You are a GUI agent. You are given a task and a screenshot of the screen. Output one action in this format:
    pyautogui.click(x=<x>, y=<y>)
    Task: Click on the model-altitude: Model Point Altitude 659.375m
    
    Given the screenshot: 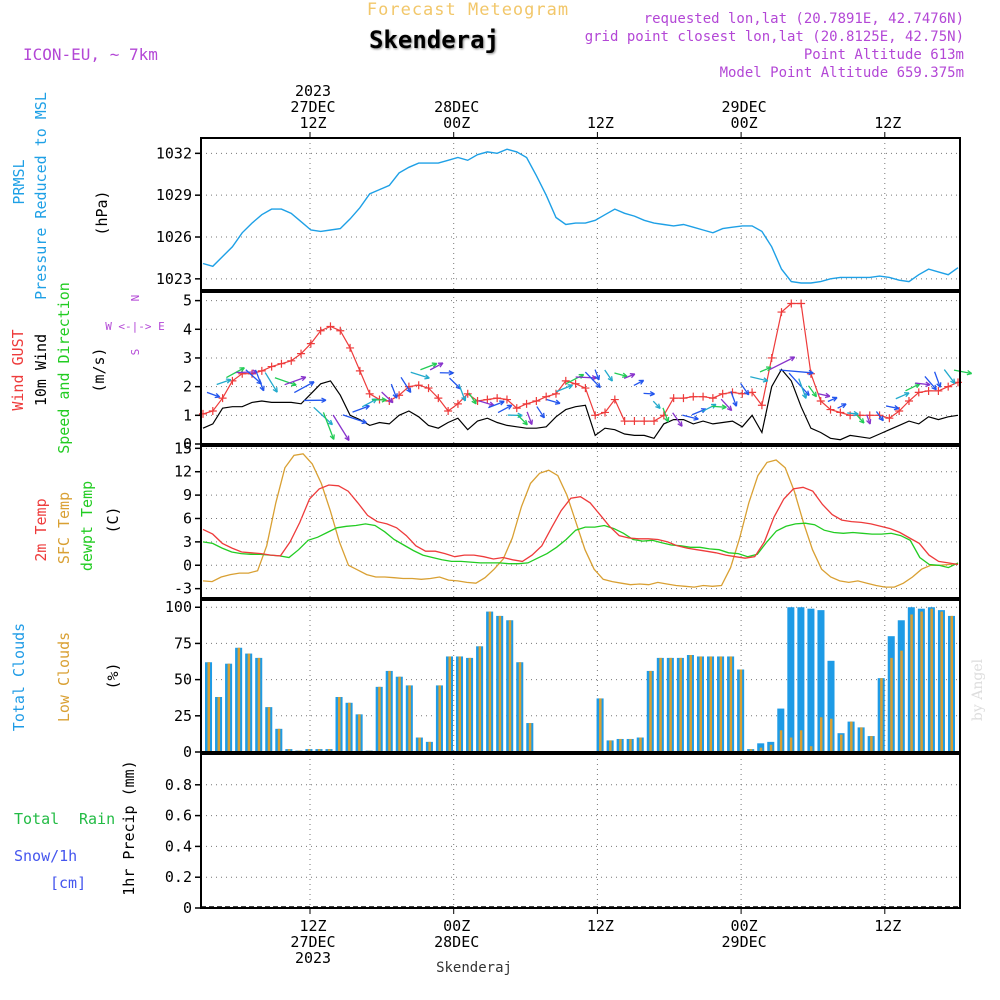 What is the action you would take?
    pyautogui.click(x=842, y=73)
    